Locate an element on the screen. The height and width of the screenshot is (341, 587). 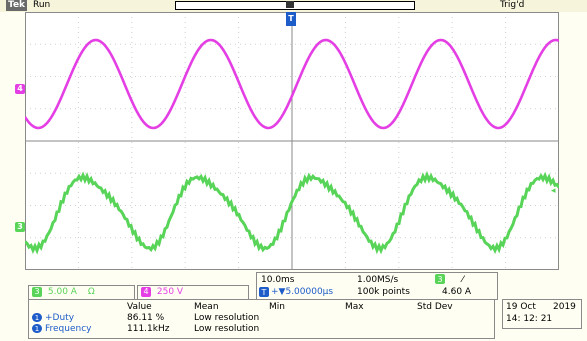
time: 14: 12: 21 is located at coordinates (529, 319).